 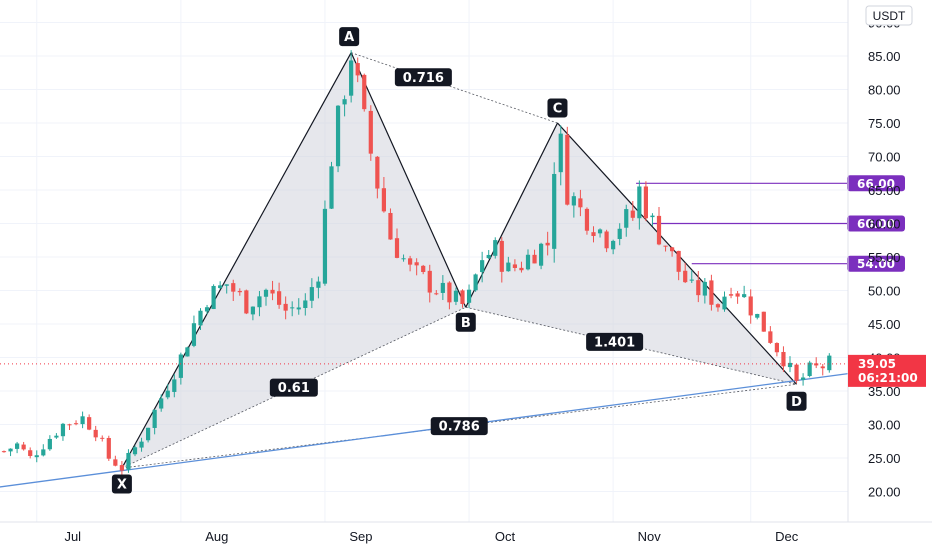 I want to click on target-label-text: 54.00, so click(x=876, y=264).